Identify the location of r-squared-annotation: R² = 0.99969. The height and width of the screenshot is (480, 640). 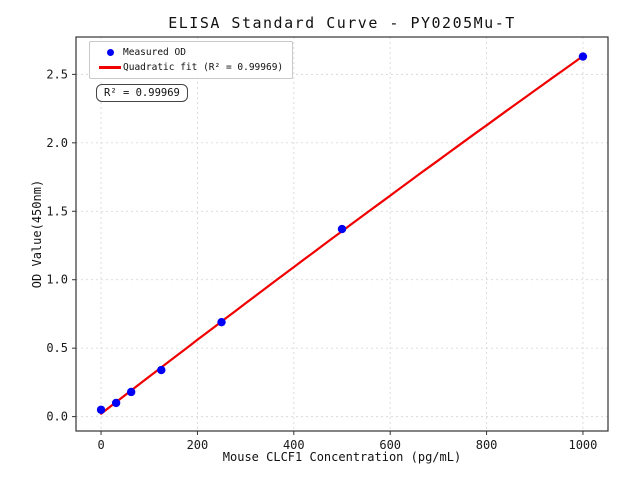
(142, 93).